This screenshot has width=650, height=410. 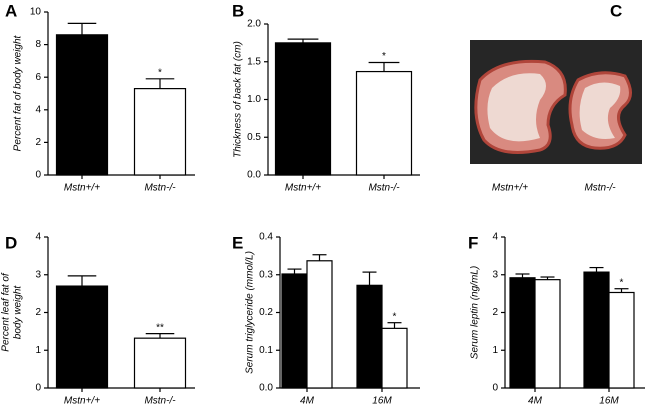 What do you see at coordinates (6, 312) in the screenshot?
I see `y-axis-label: Percent leaf fat of` at bounding box center [6, 312].